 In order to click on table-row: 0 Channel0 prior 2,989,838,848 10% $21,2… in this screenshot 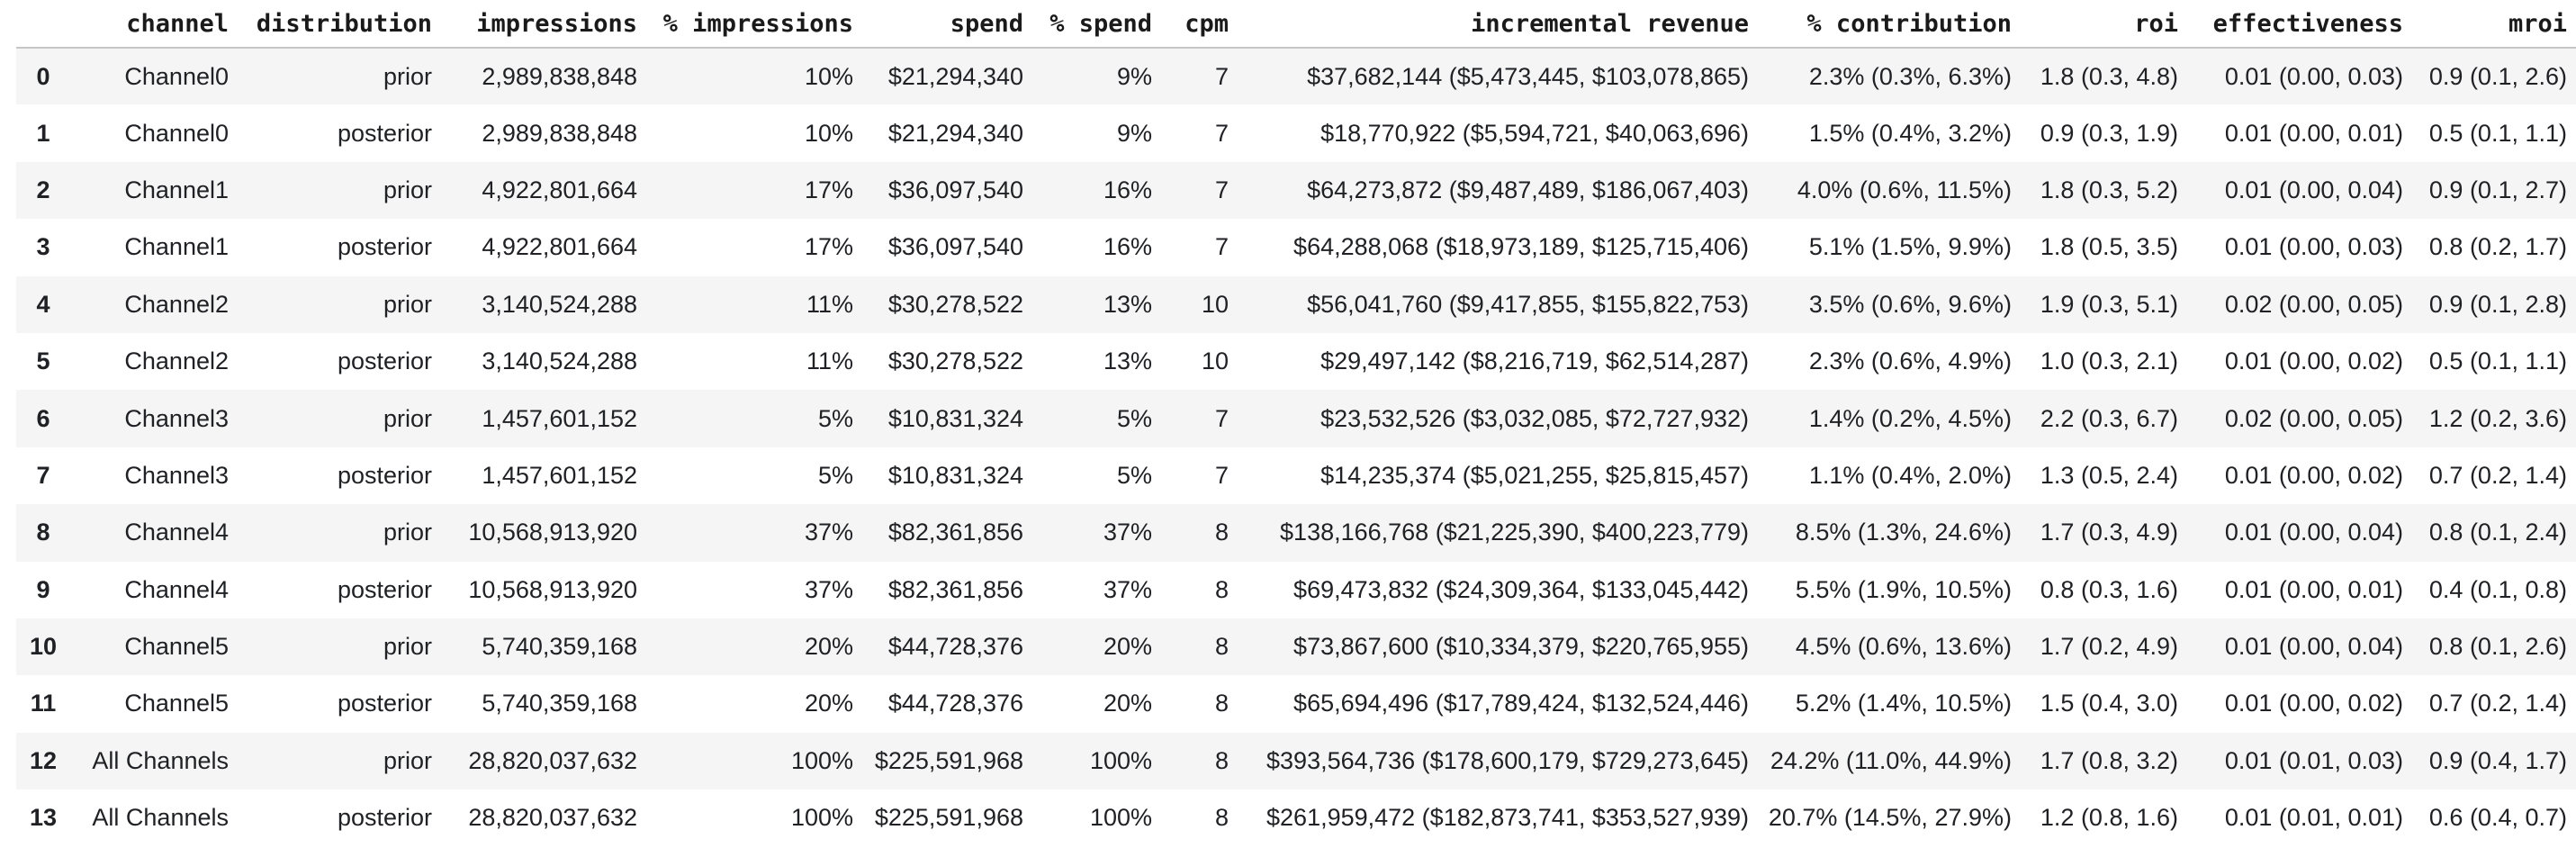, I will do `click(1296, 76)`.